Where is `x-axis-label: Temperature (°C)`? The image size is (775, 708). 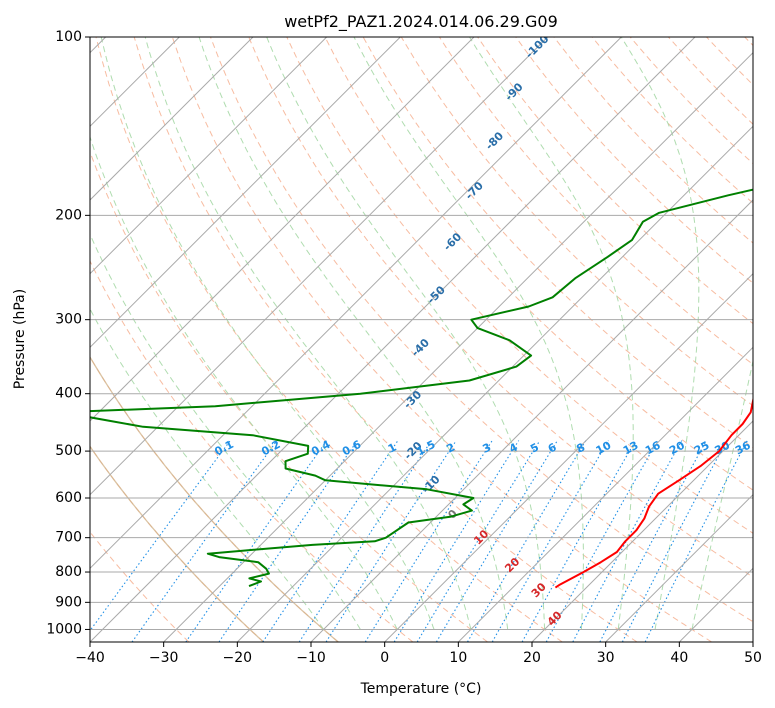 x-axis-label: Temperature (°C) is located at coordinates (421, 689).